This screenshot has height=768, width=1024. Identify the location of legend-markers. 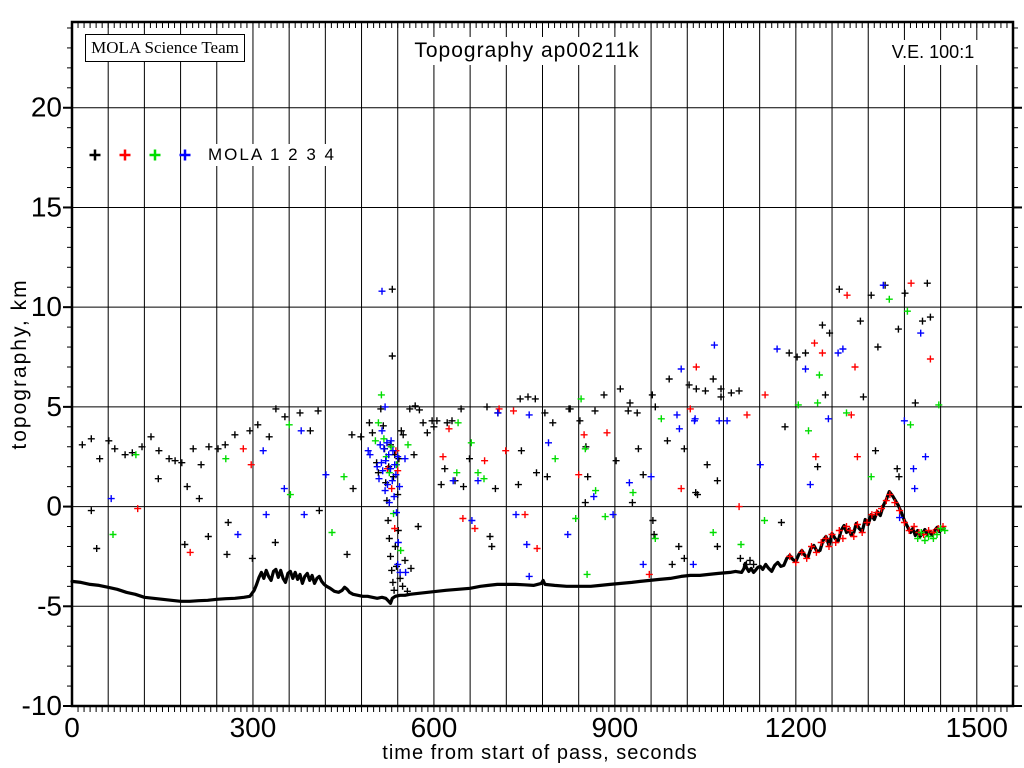
(140, 155).